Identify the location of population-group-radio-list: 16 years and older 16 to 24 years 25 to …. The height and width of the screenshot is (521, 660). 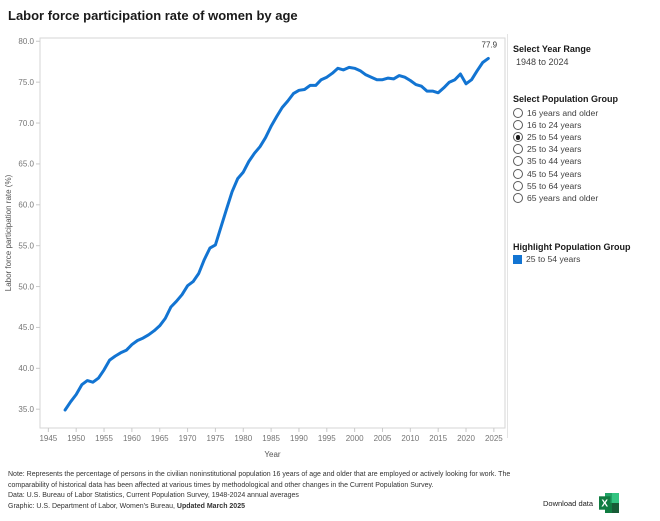
(555, 155).